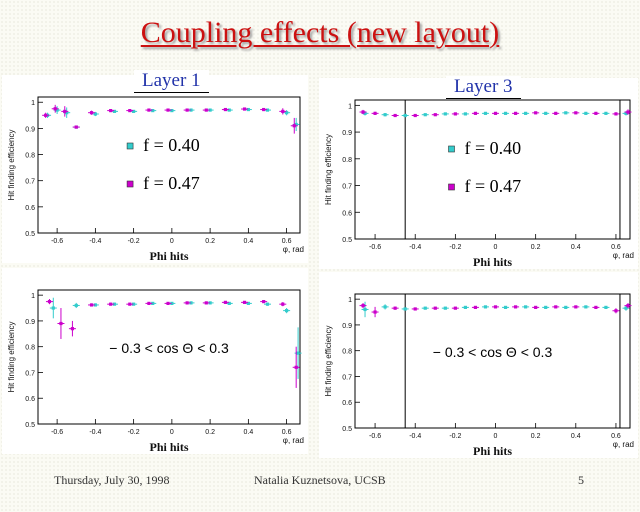  I want to click on legend-label: f = 0.40, so click(171, 145).